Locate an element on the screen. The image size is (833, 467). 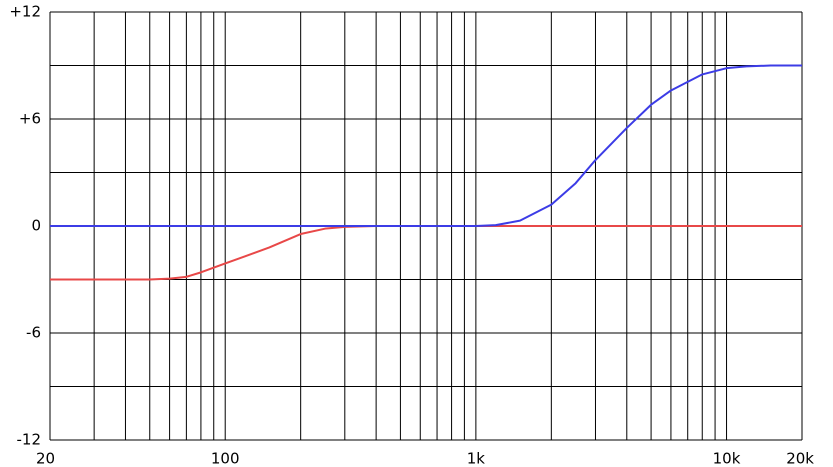
response-curve is located at coordinates (426, 253).